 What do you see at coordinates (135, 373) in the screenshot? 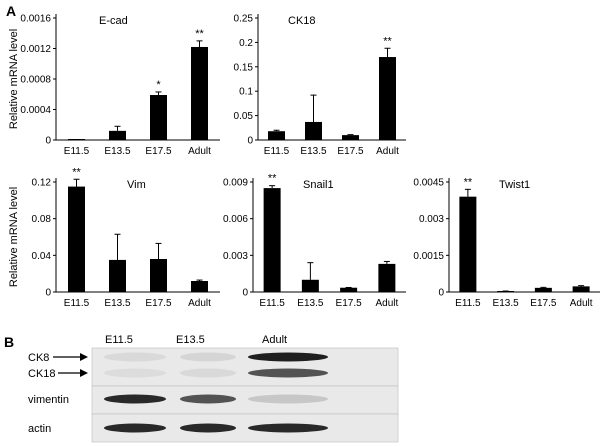
I see `band-CK18-E11.5` at bounding box center [135, 373].